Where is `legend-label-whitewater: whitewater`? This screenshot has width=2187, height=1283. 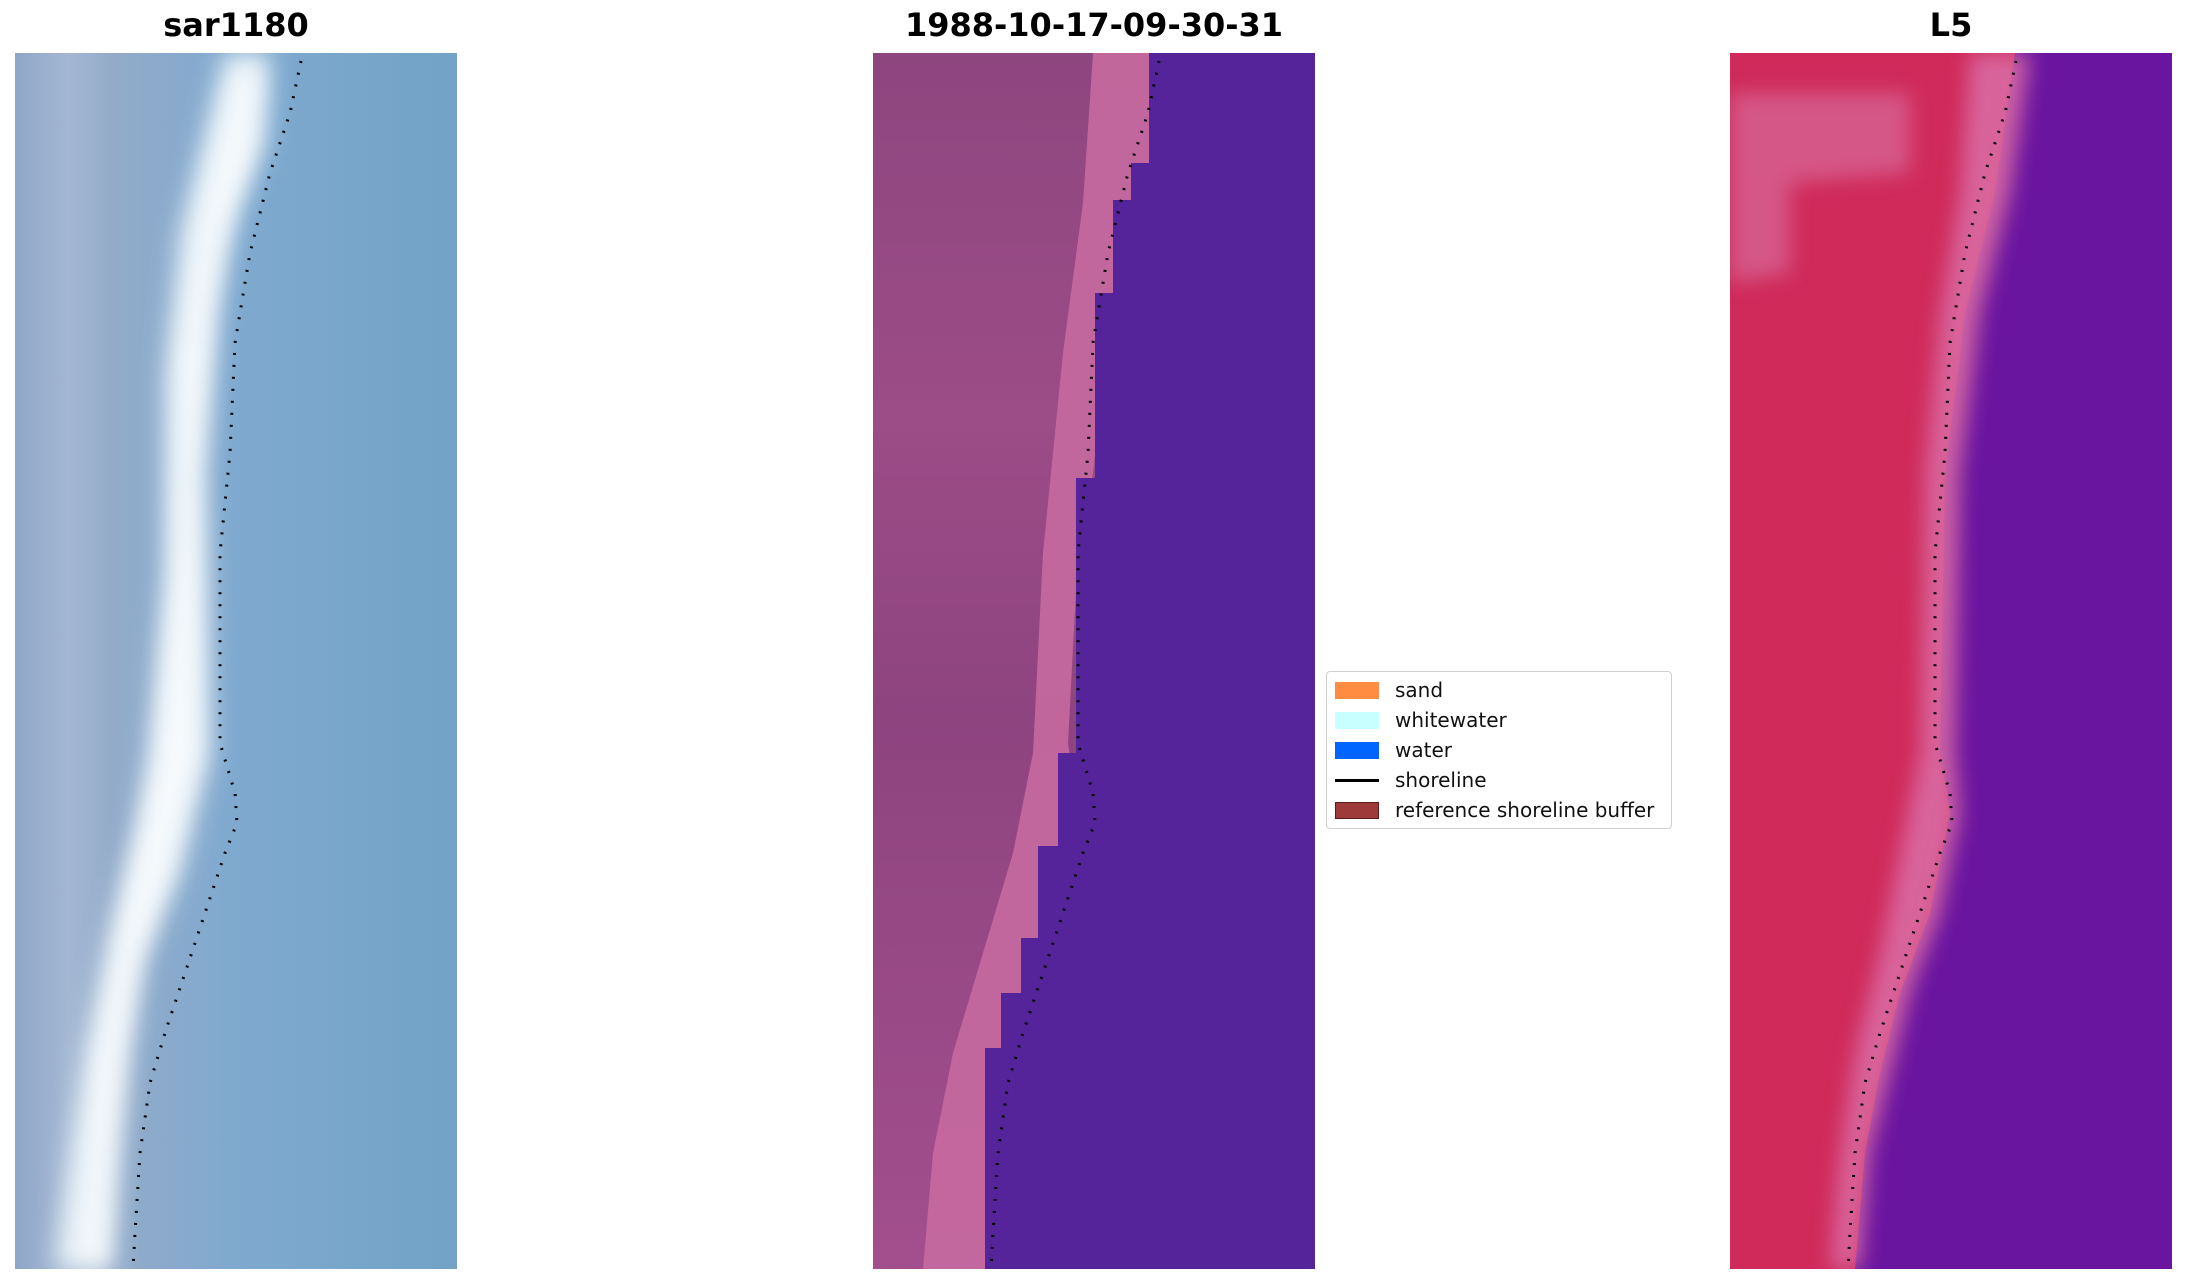
legend-label-whitewater: whitewater is located at coordinates (1451, 720).